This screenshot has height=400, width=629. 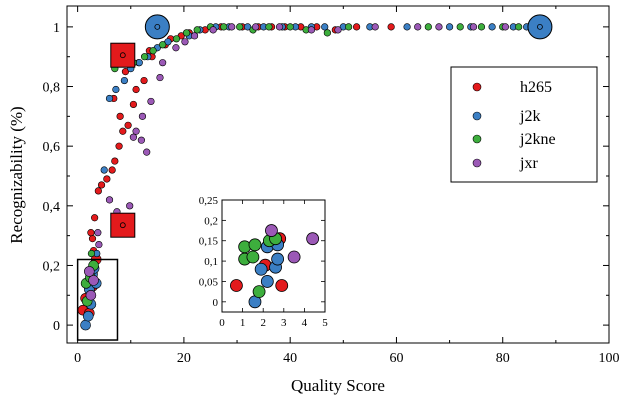 I want to click on inset-data-points, so click(x=275, y=266).